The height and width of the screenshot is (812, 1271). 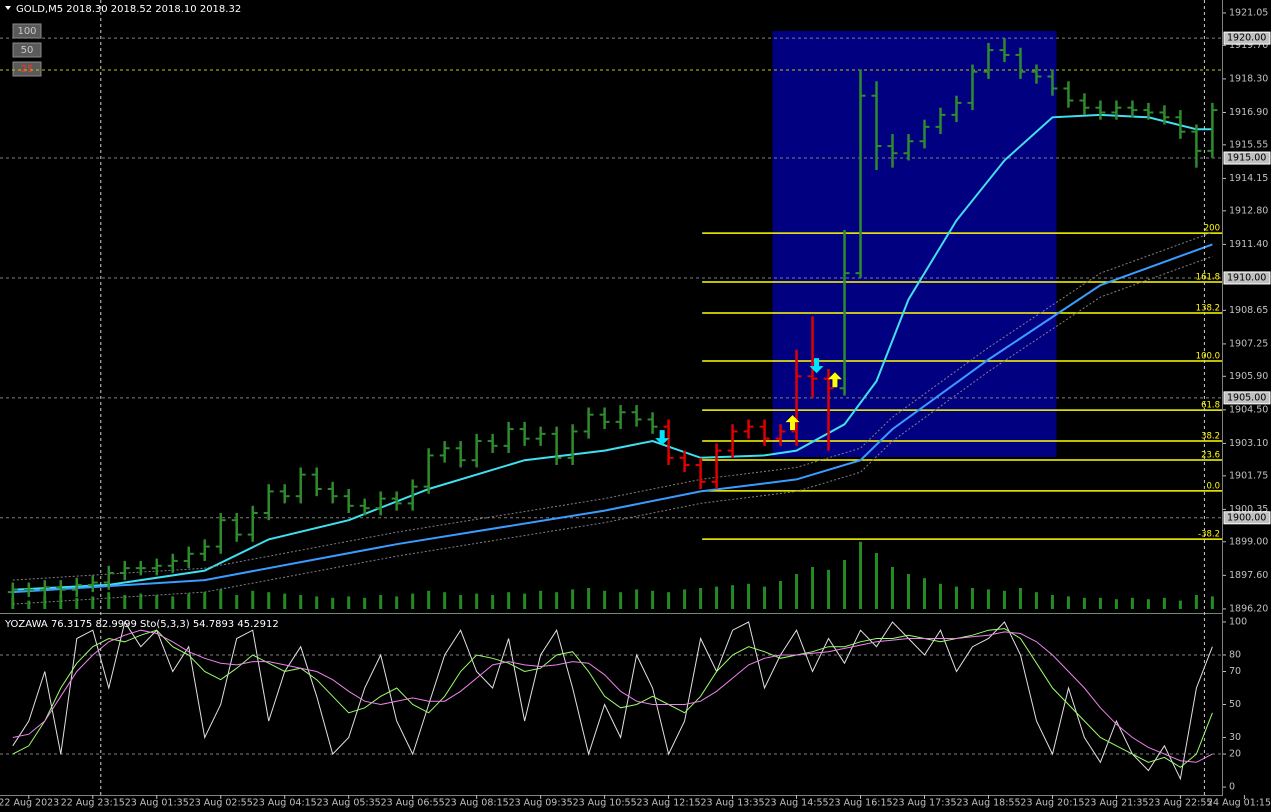 What do you see at coordinates (1248, 541) in the screenshot?
I see `y-tick-label: 1899.00` at bounding box center [1248, 541].